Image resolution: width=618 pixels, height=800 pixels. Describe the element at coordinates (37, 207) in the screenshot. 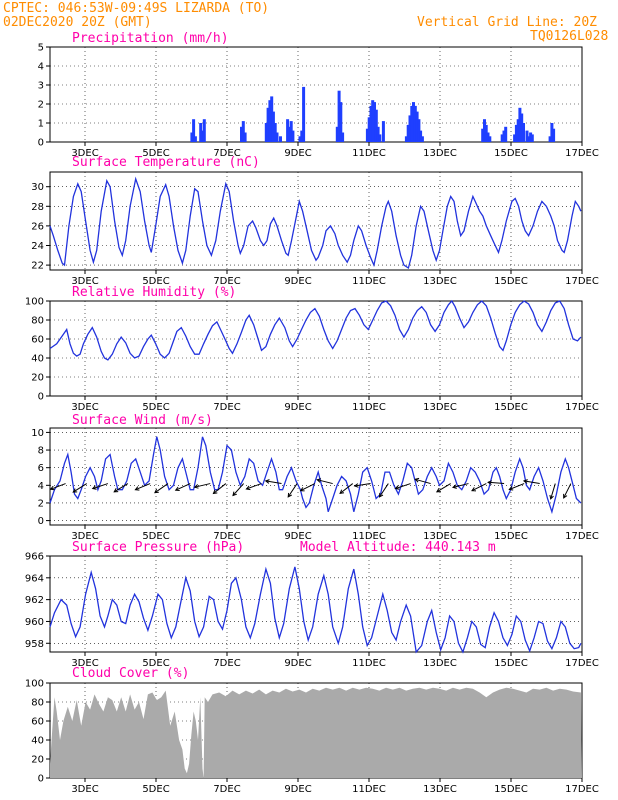

I see `y-tick-label: 28` at that location.